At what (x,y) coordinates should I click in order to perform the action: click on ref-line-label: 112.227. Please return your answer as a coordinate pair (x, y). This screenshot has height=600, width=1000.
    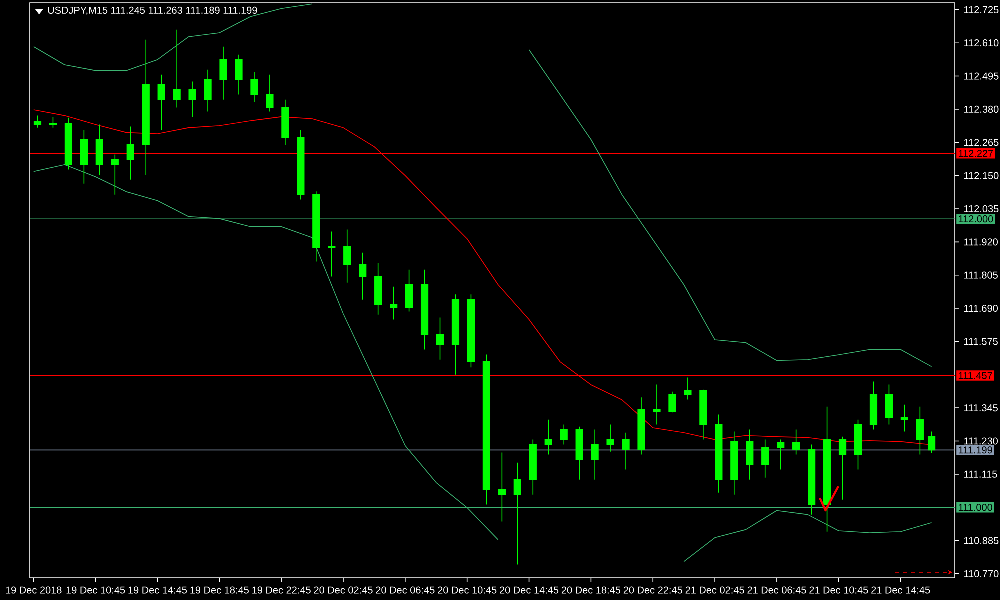
    Looking at the image, I should click on (976, 154).